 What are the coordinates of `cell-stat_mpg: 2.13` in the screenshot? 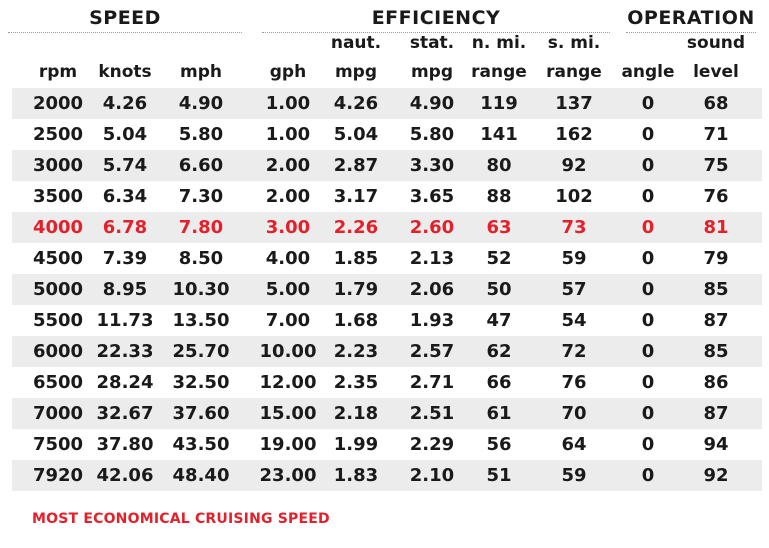 It's located at (432, 258).